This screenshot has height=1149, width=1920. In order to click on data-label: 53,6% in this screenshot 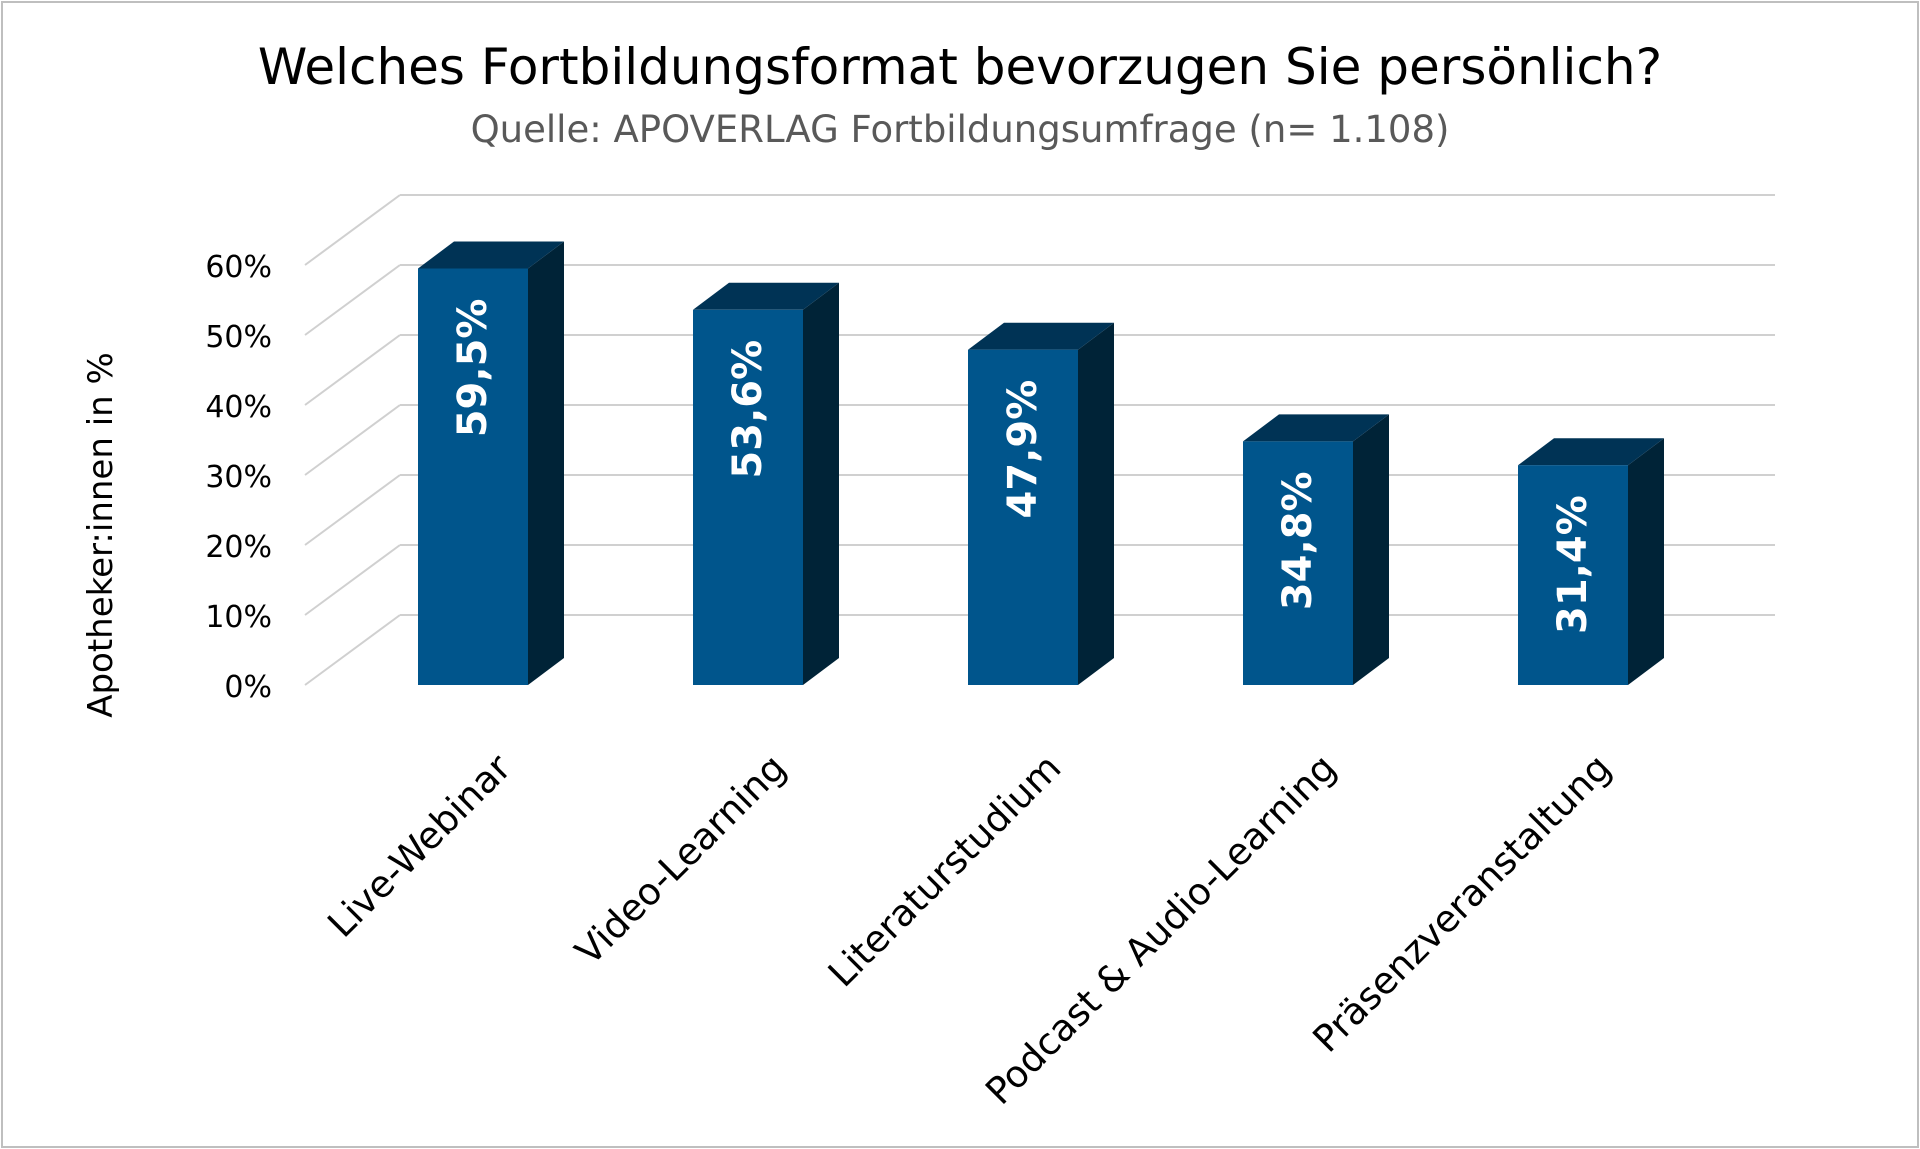, I will do `click(748, 409)`.